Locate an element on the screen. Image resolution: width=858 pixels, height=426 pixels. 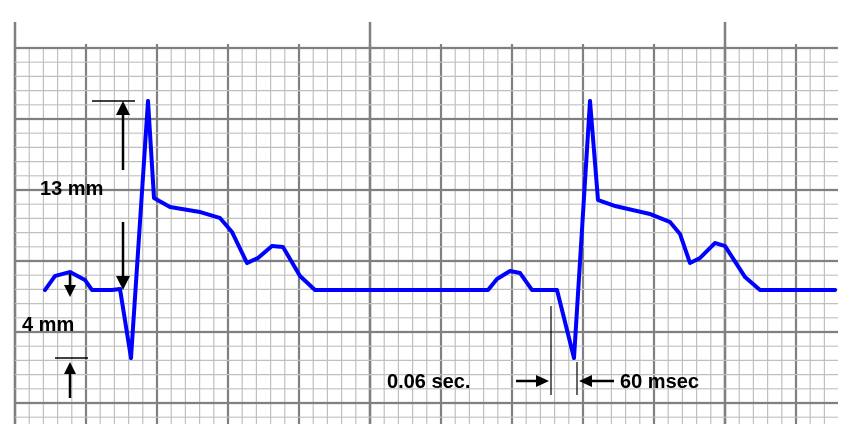
qrs-amplitude-annotation: 13 mm is located at coordinates (87, 195).